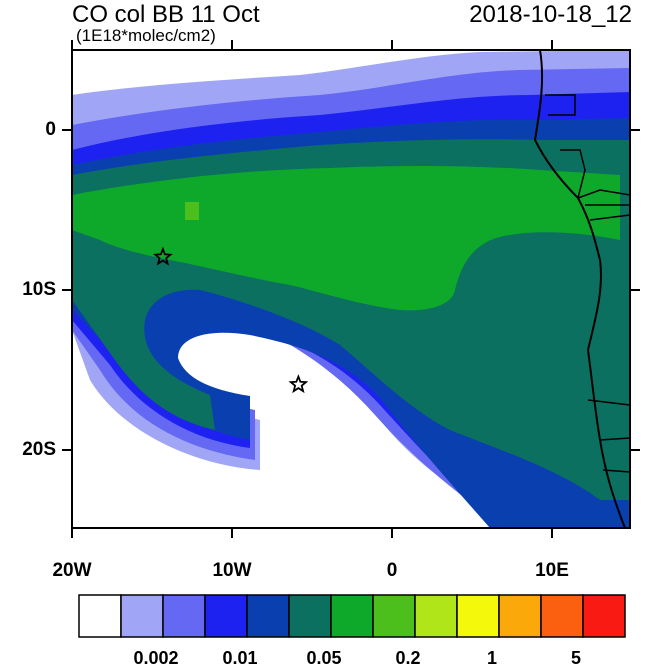 The width and height of the screenshot is (650, 669). Describe the element at coordinates (232, 570) in the screenshot. I see `lon-label-10w: 10W` at that location.